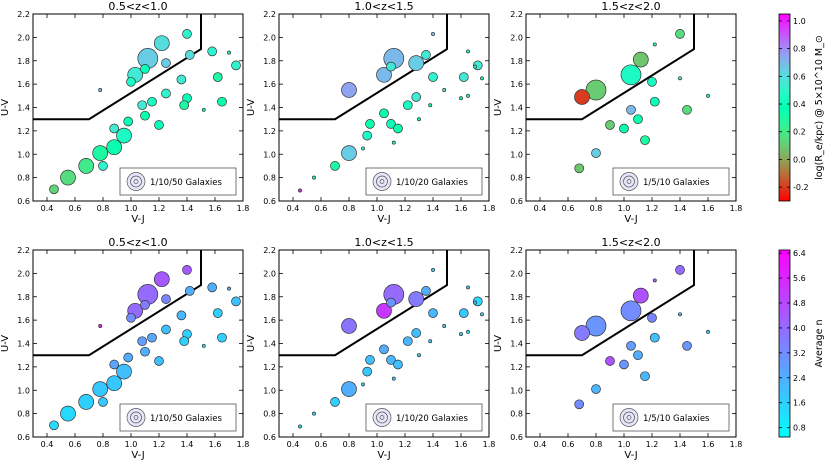 This screenshot has width=830, height=463. Describe the element at coordinates (186, 183) in the screenshot. I see `legend-label: 1/10/50 Galaxies` at that location.